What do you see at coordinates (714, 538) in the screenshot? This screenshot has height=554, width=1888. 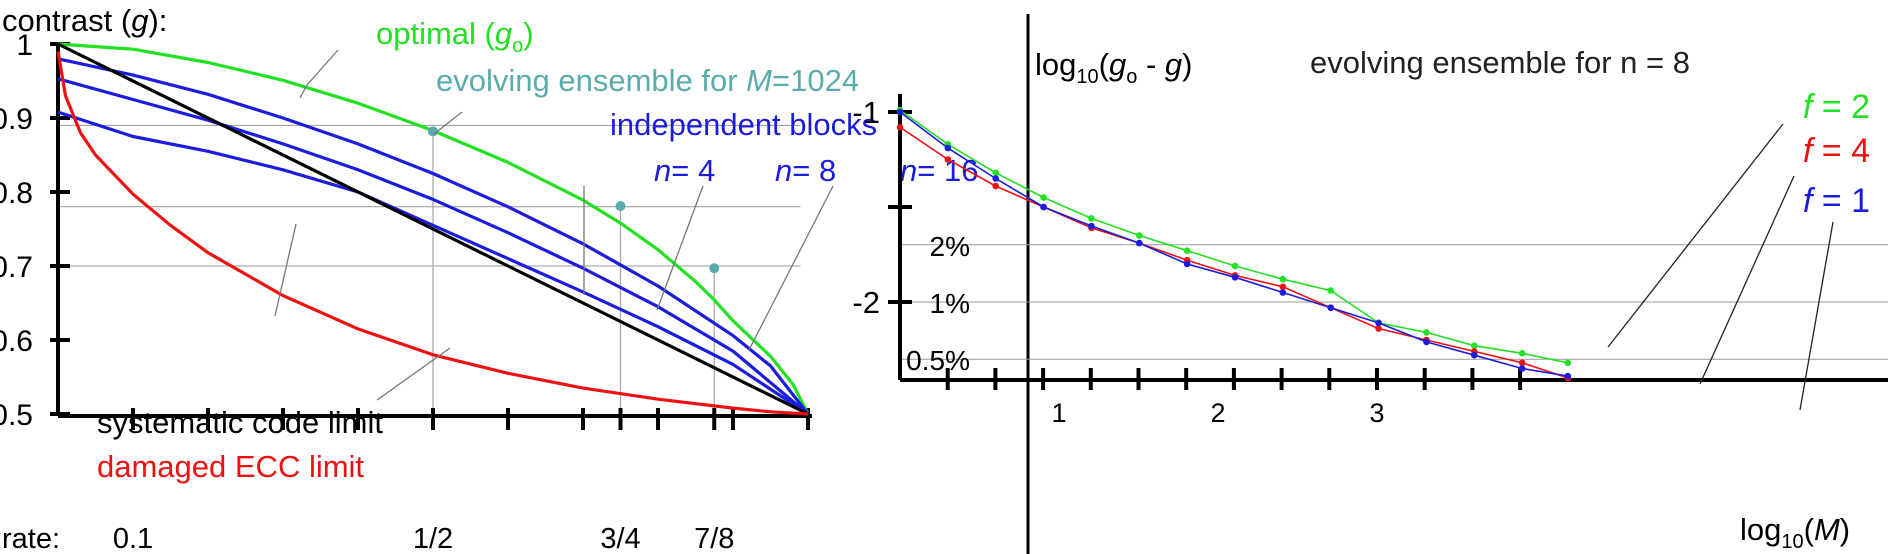 I see `x-tick-label: 7/8` at bounding box center [714, 538].